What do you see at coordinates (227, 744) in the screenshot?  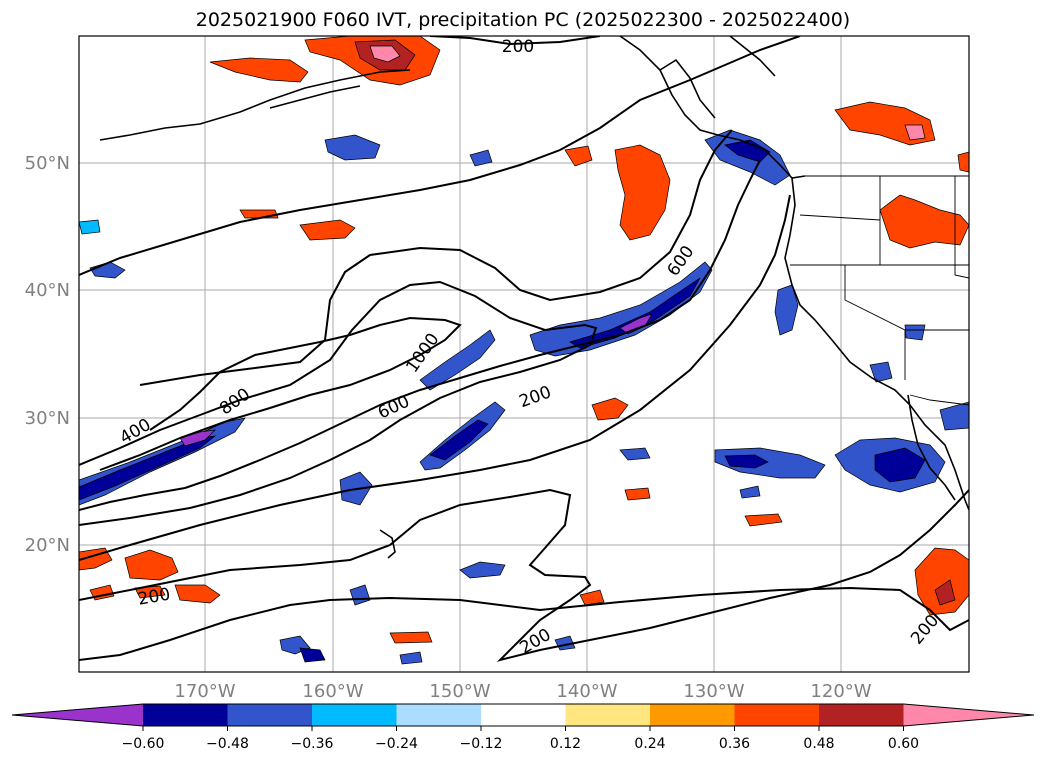 I see `colorbar-tick-label: −0.48` at bounding box center [227, 744].